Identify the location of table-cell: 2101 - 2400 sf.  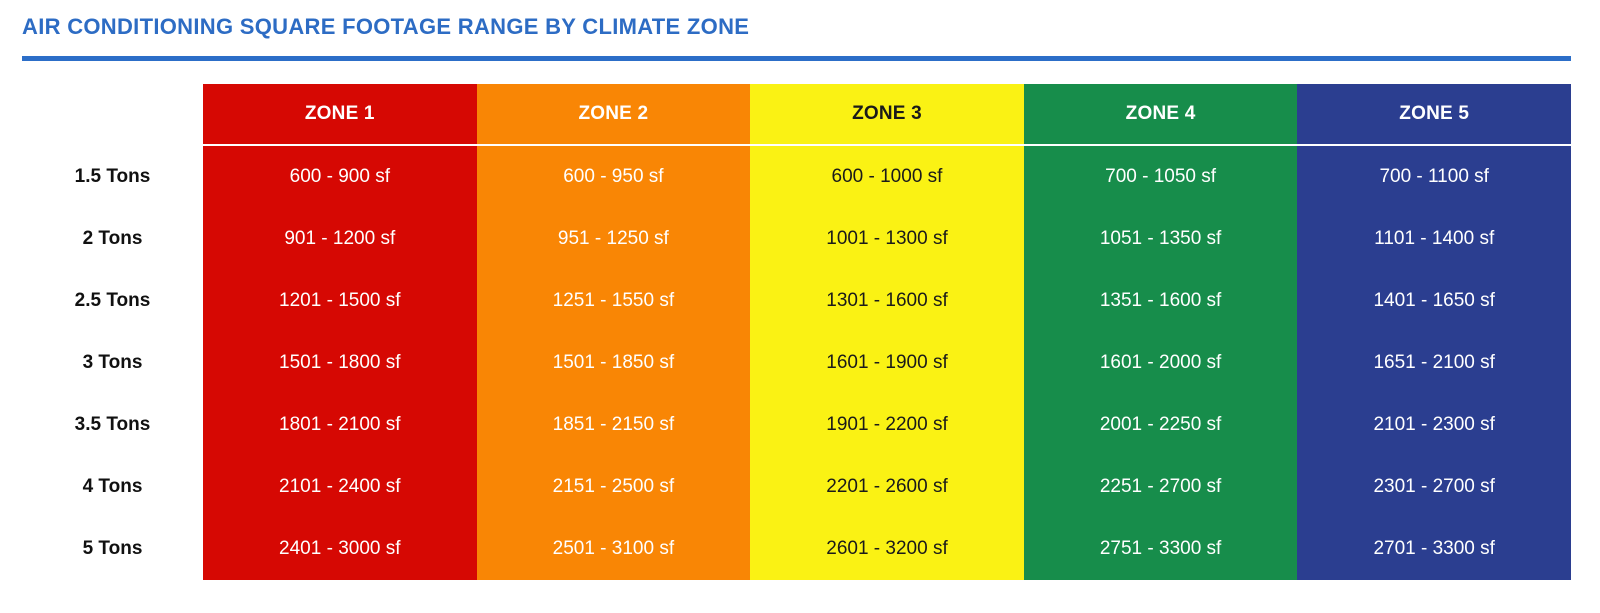
(340, 487).